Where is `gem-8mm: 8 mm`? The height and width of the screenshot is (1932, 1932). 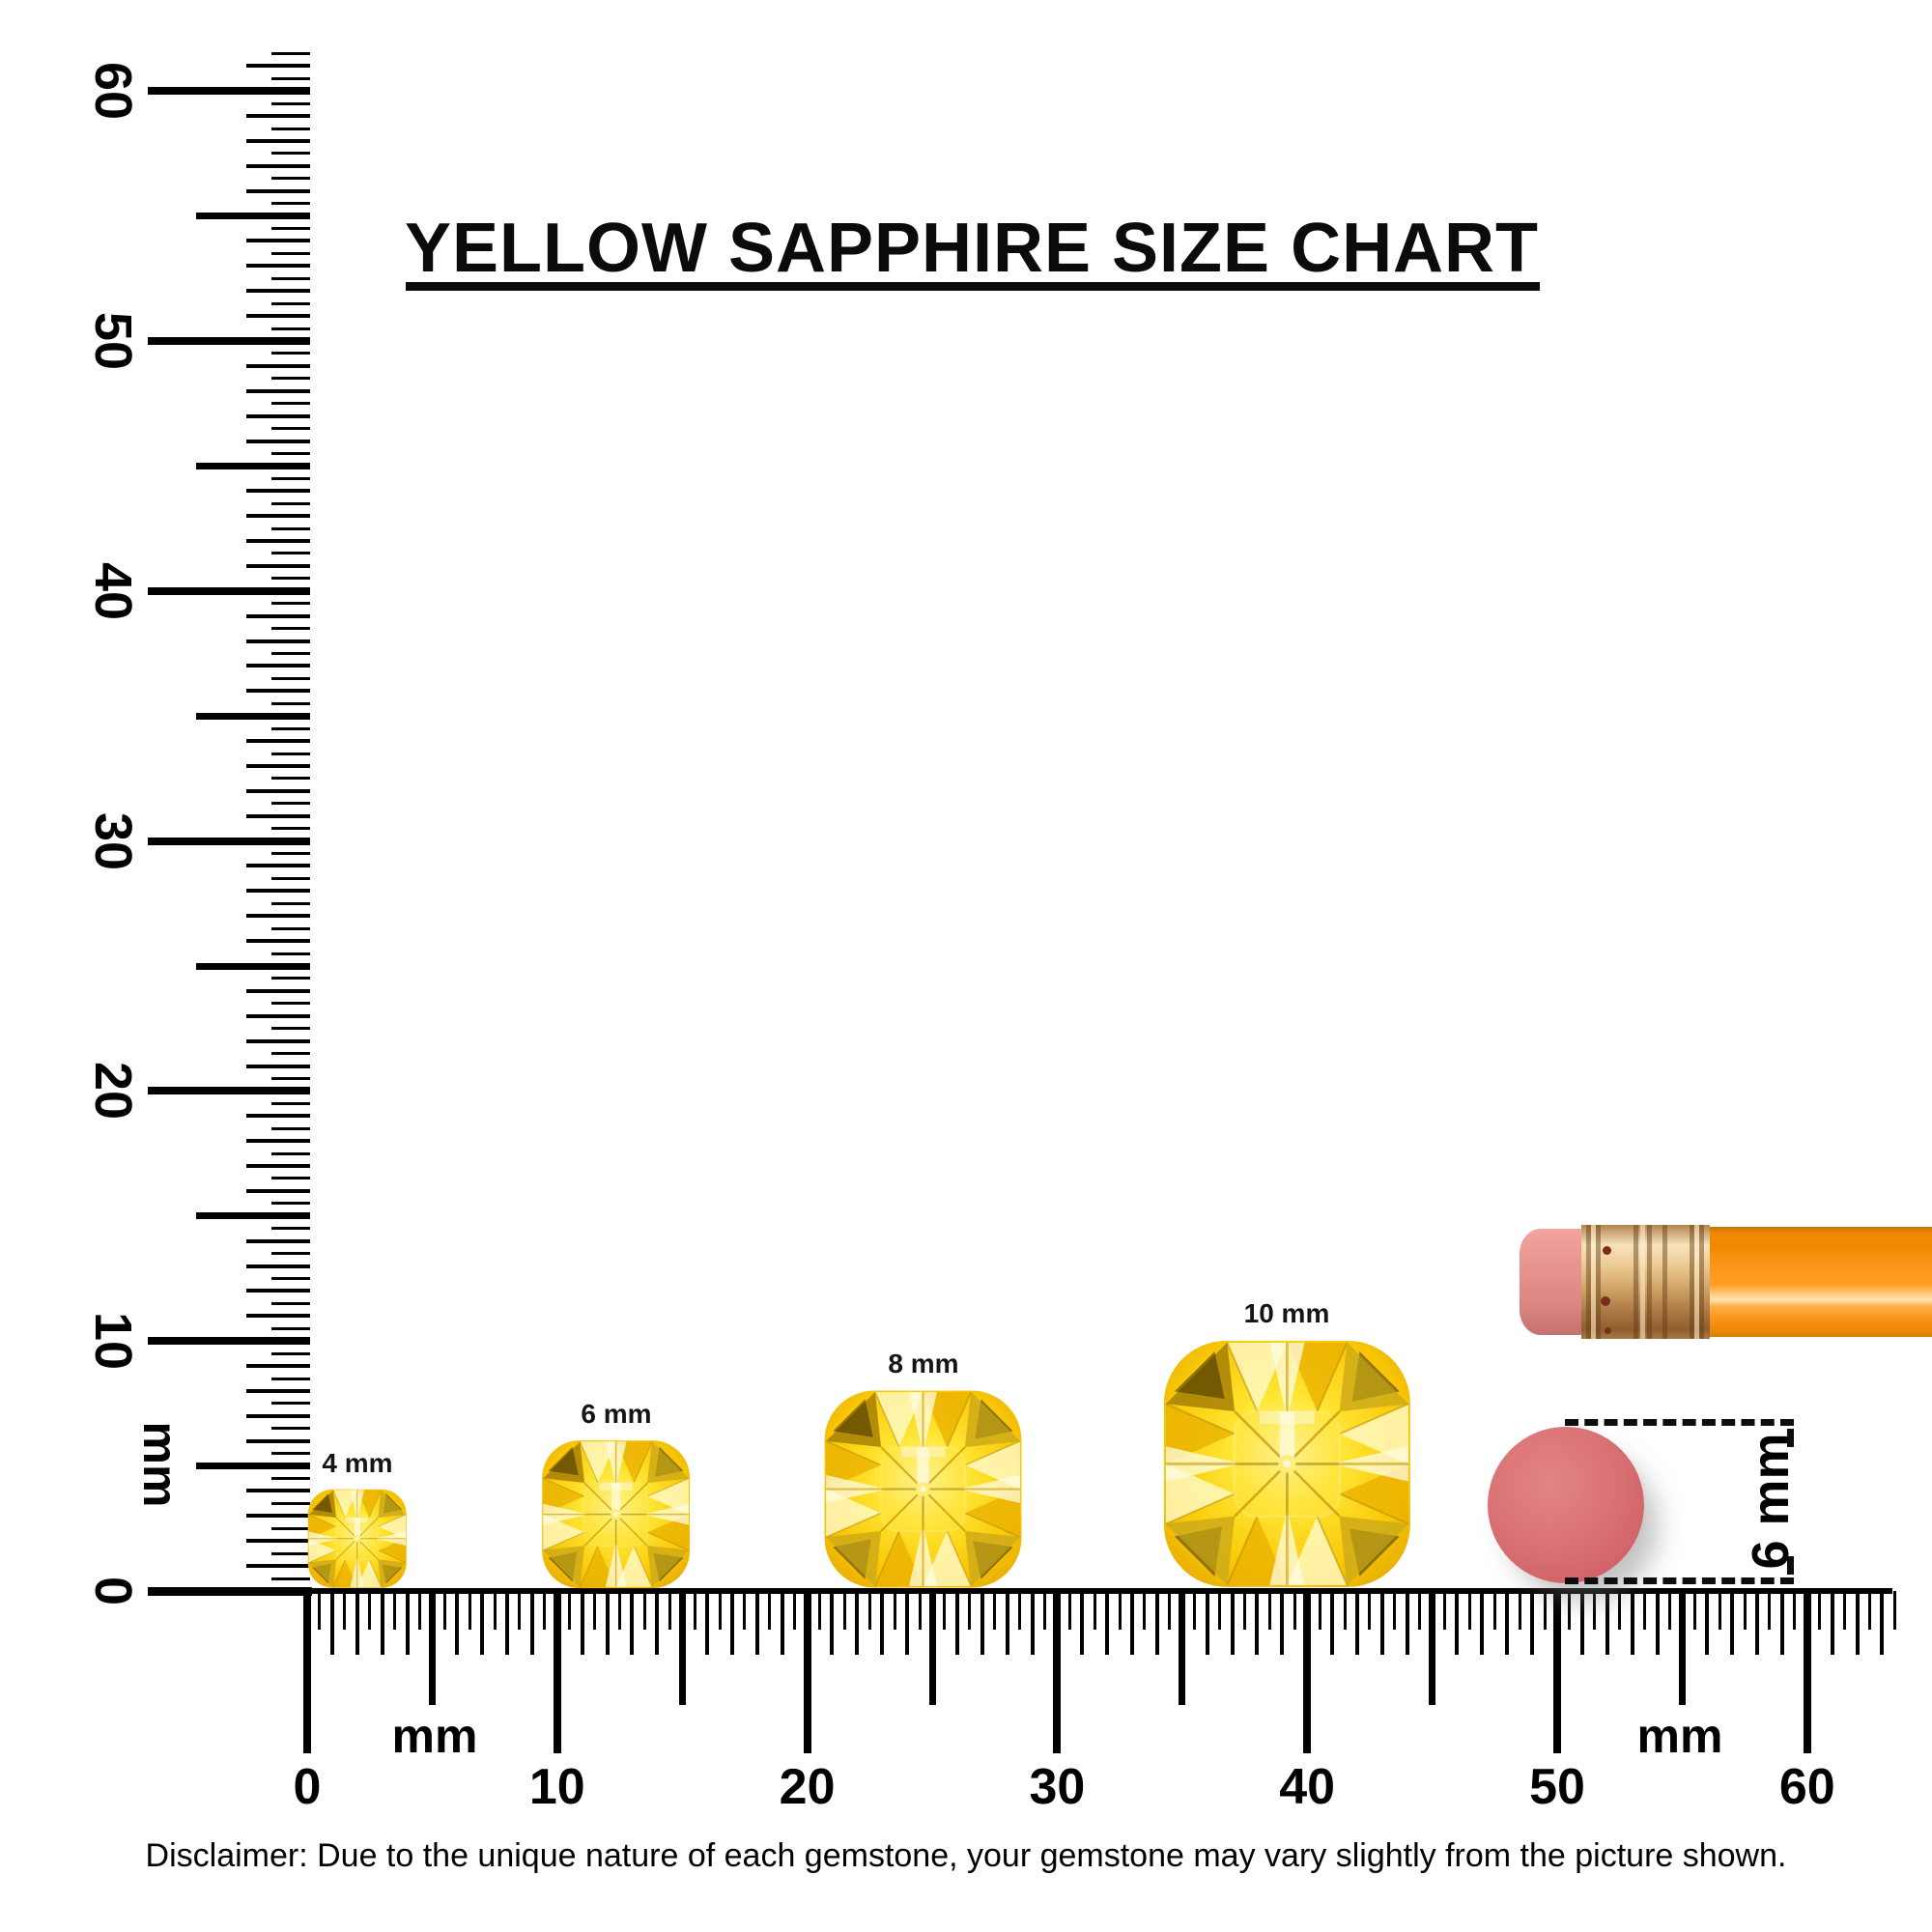 gem-8mm: 8 mm is located at coordinates (923, 1469).